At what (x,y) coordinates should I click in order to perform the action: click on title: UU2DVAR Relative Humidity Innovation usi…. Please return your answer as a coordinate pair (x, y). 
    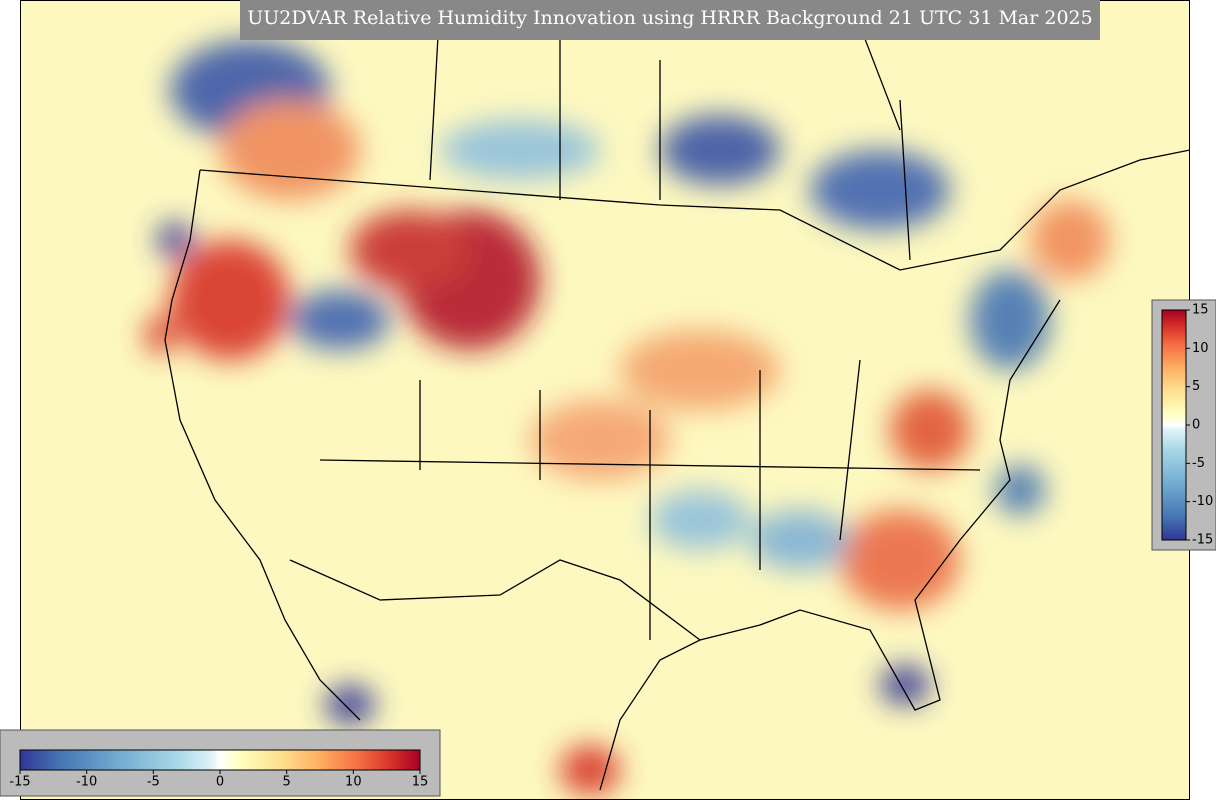
    Looking at the image, I should click on (669, 18).